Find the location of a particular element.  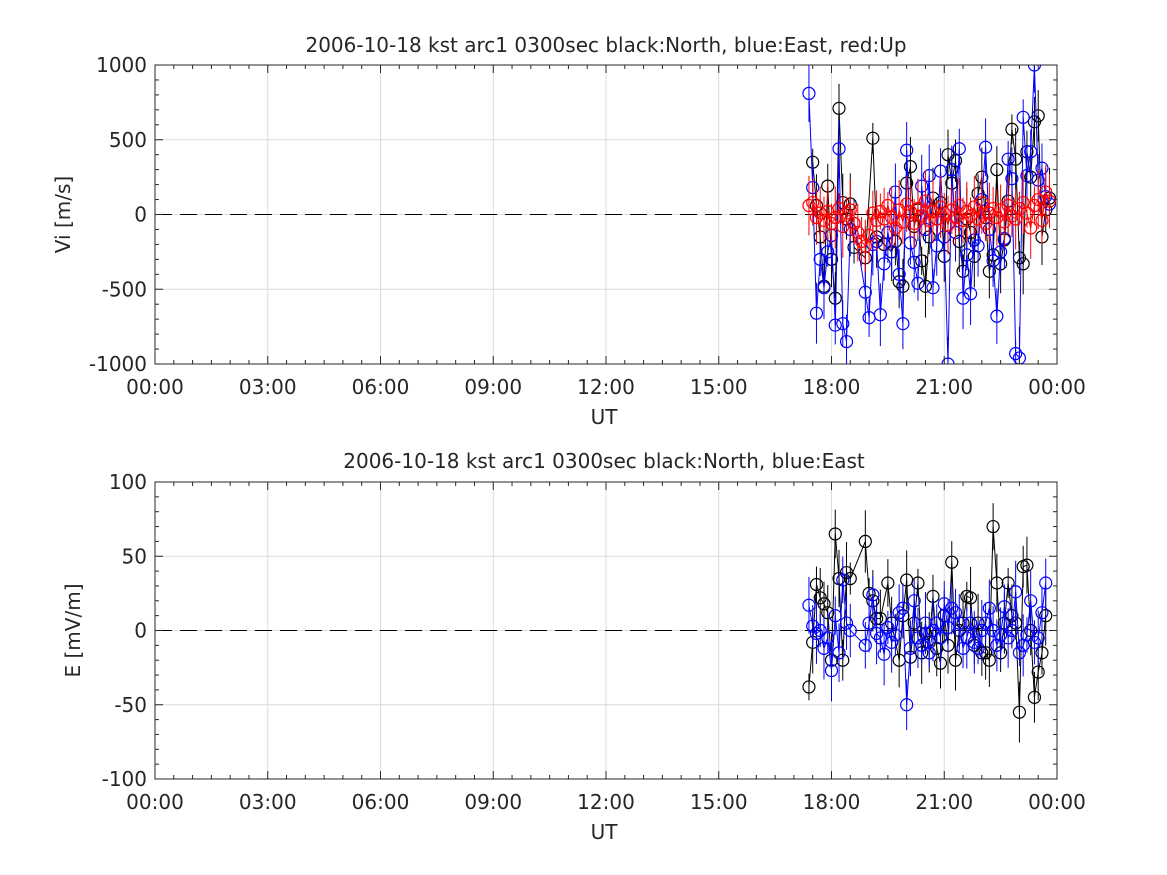

electric-field-series-clip is located at coordinates (927, 623).